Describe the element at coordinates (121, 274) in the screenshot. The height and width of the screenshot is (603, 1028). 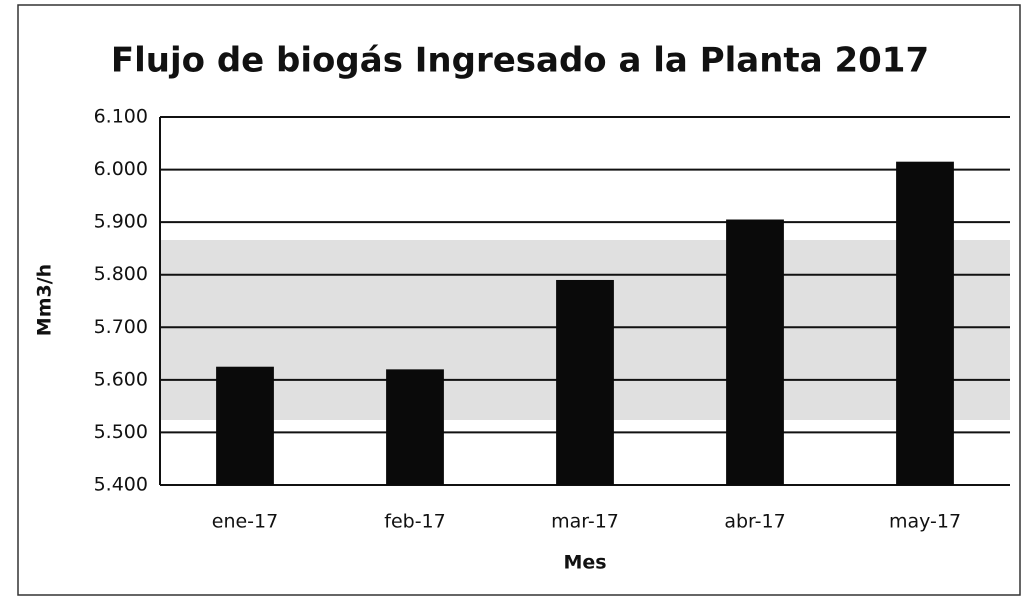
I see `y-tick-label: 5.800` at that location.